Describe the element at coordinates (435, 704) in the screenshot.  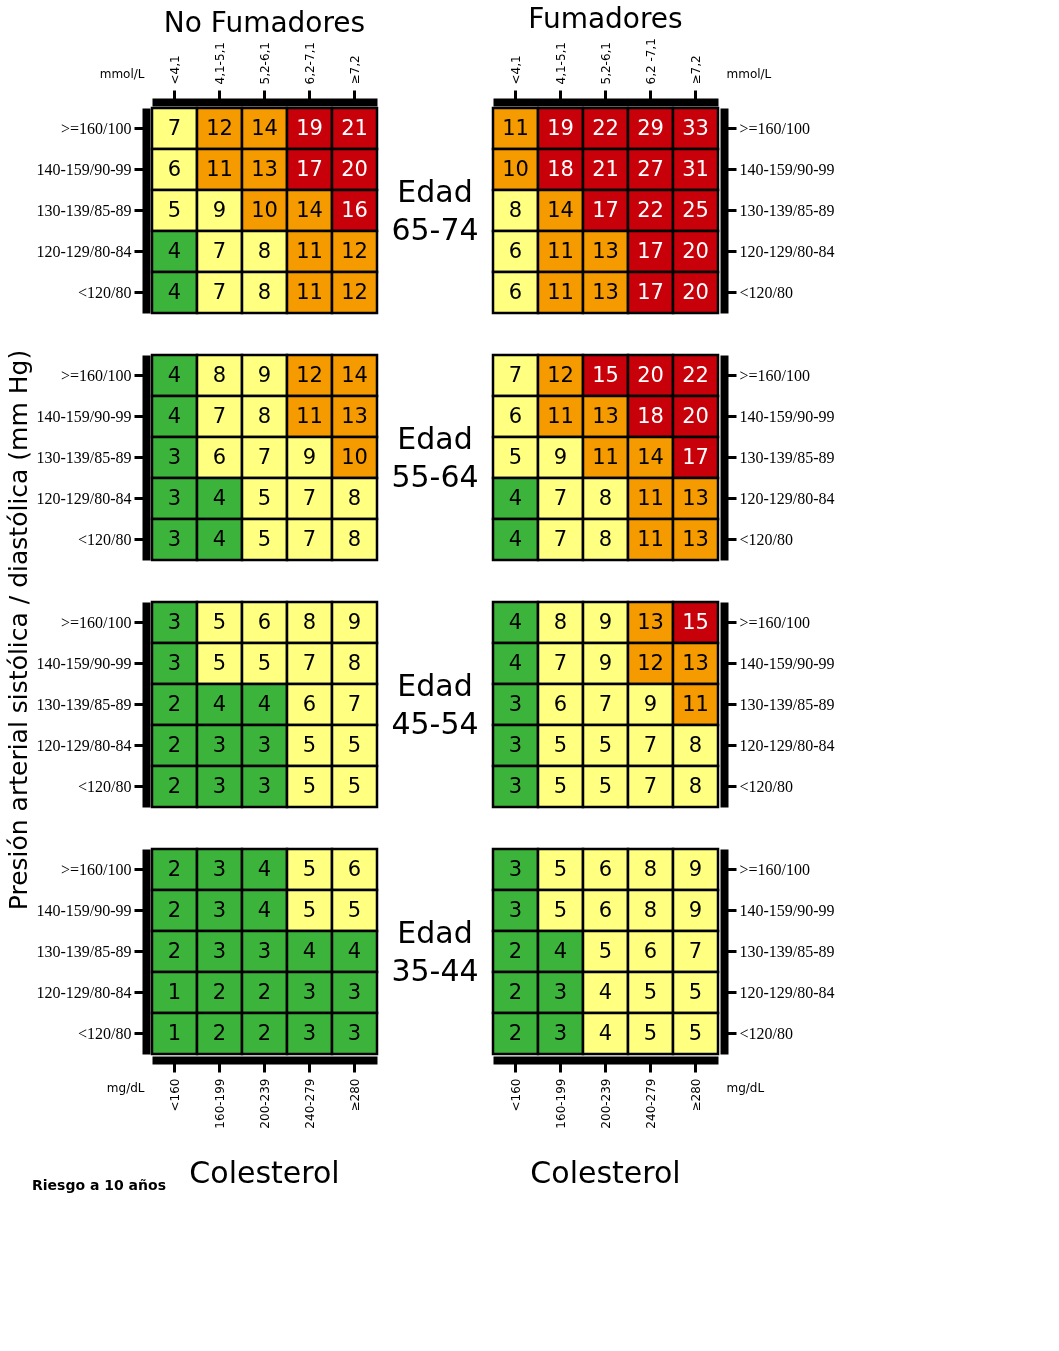
I see `text: Edad 45-54` at that location.